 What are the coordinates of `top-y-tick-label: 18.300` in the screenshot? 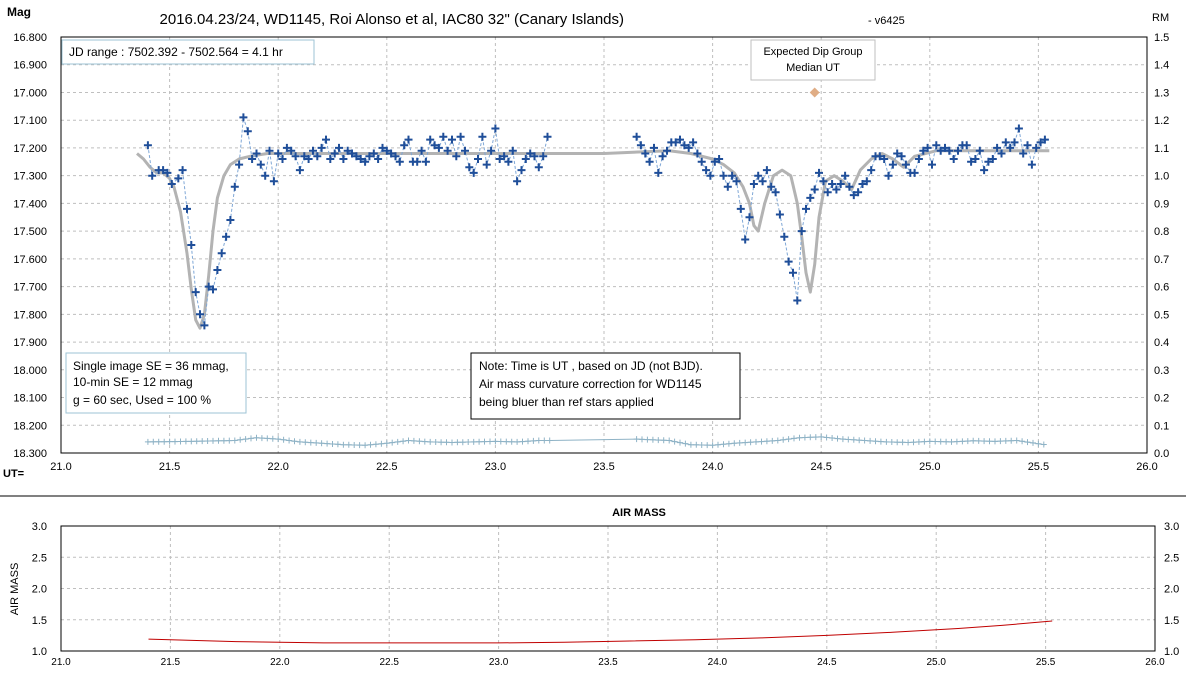 It's located at (30, 454).